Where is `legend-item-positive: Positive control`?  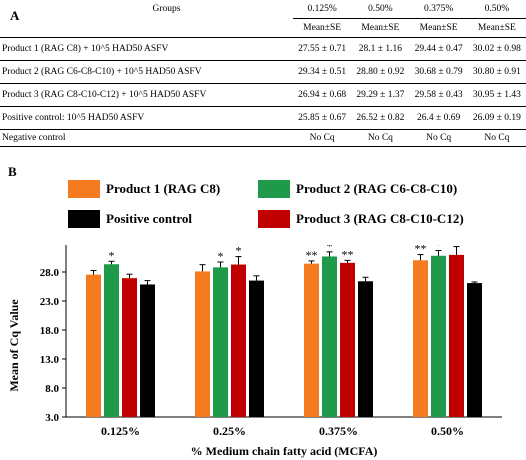
legend-item-positive: Positive control is located at coordinates (130, 219).